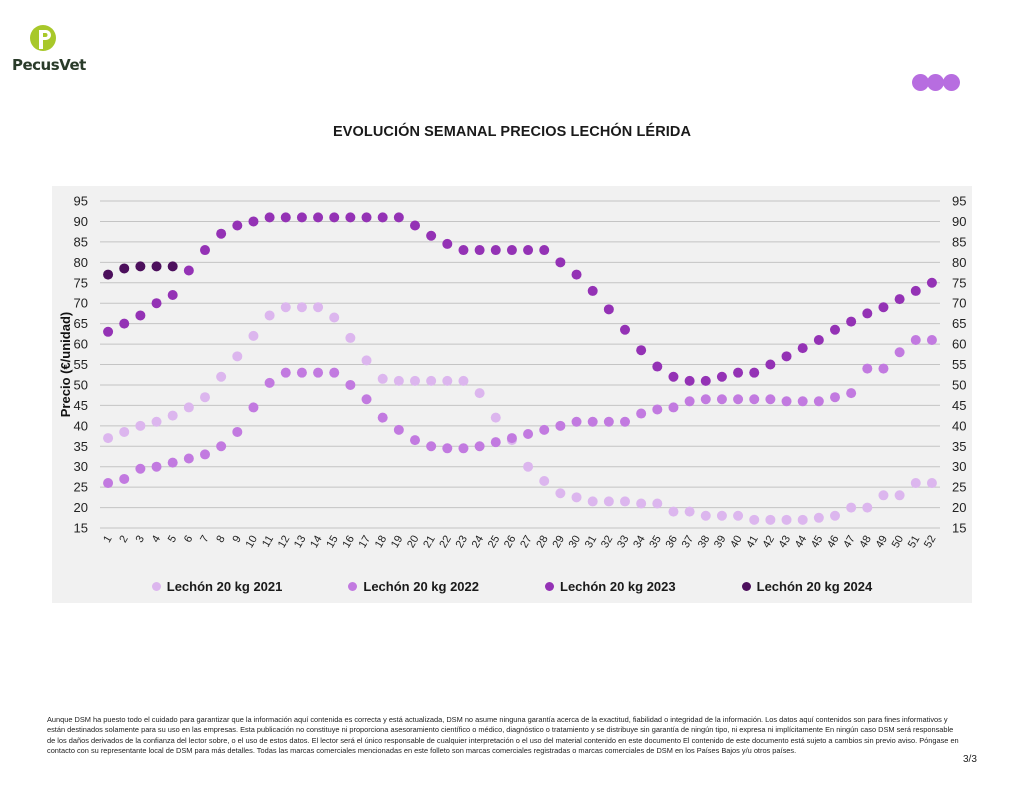 Image resolution: width=1024 pixels, height=791 pixels. What do you see at coordinates (81, 241) in the screenshot?
I see `y-tick-label-left: 85` at bounding box center [81, 241].